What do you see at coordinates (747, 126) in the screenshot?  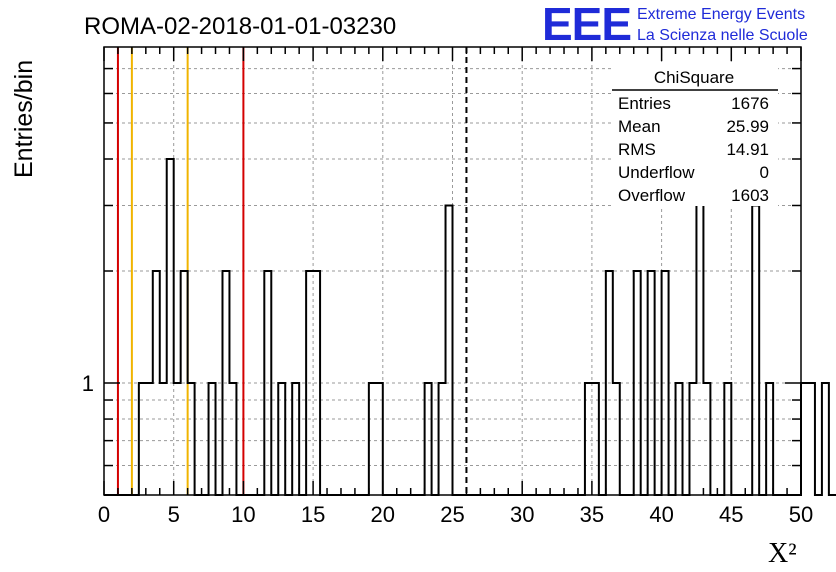 I see `stats-value-mean: 25.99` at bounding box center [747, 126].